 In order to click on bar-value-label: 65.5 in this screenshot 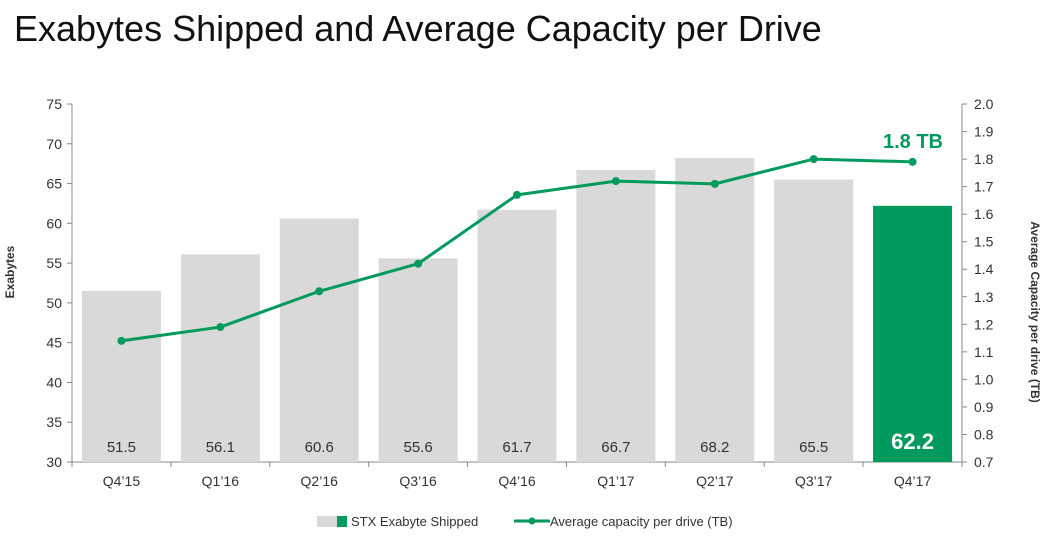, I will do `click(813, 447)`.